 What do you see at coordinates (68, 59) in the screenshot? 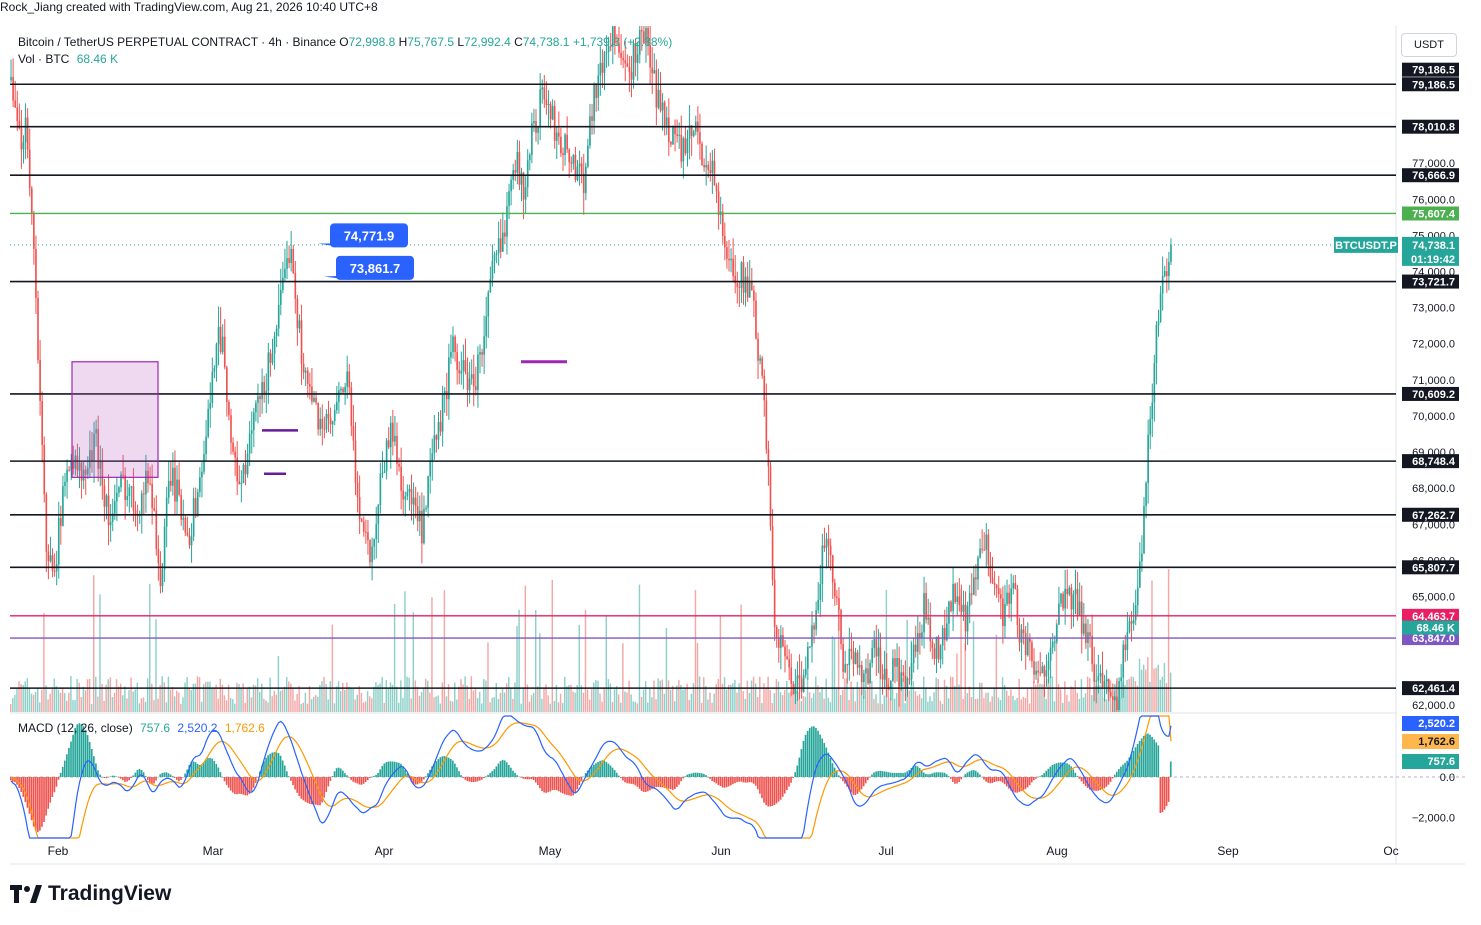
I see `volume-legend: Vol · BTC 68.46 K` at bounding box center [68, 59].